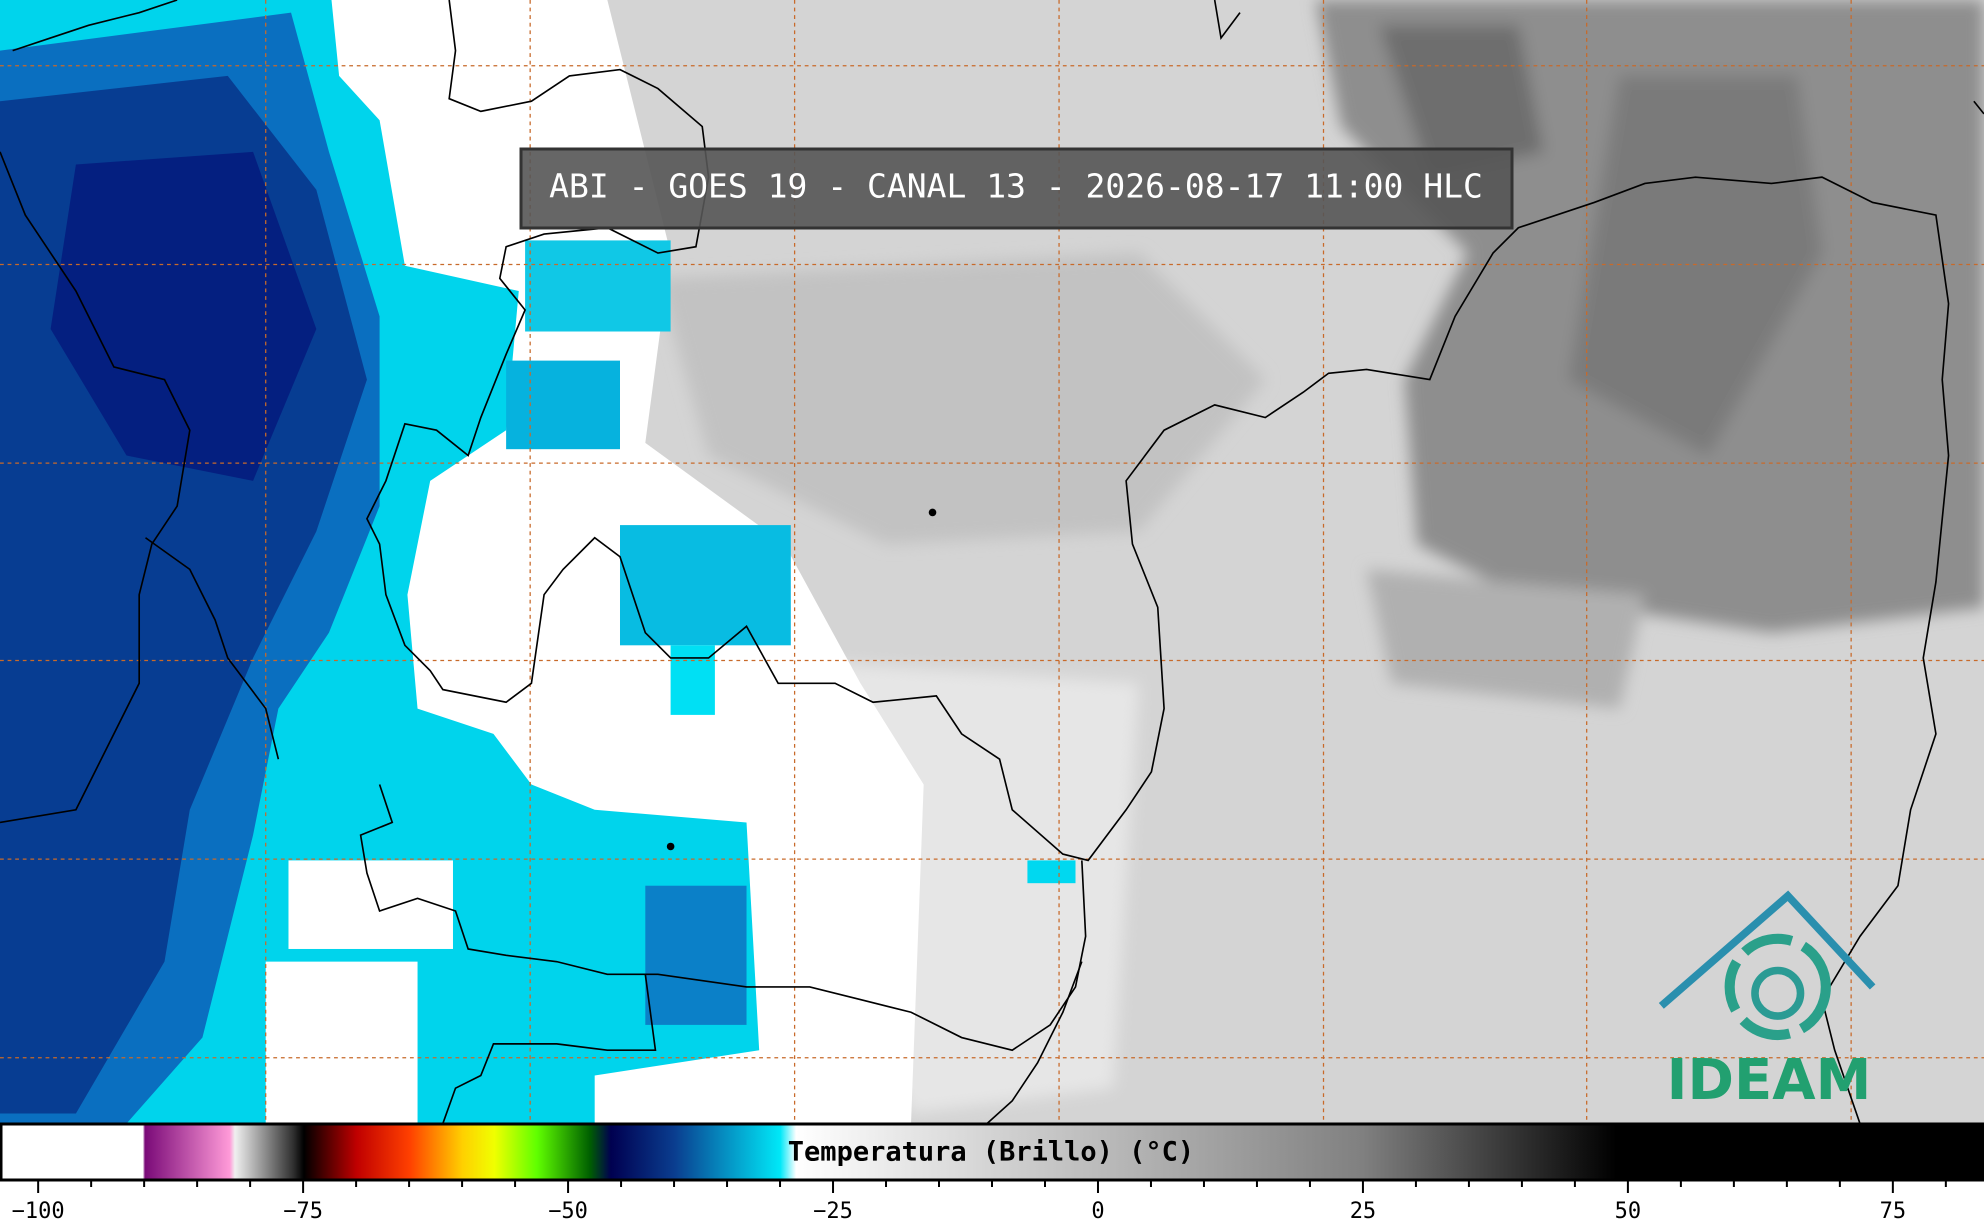 The height and width of the screenshot is (1228, 1984). Describe the element at coordinates (1628, 1211) in the screenshot. I see `tick-label: 50` at that location.